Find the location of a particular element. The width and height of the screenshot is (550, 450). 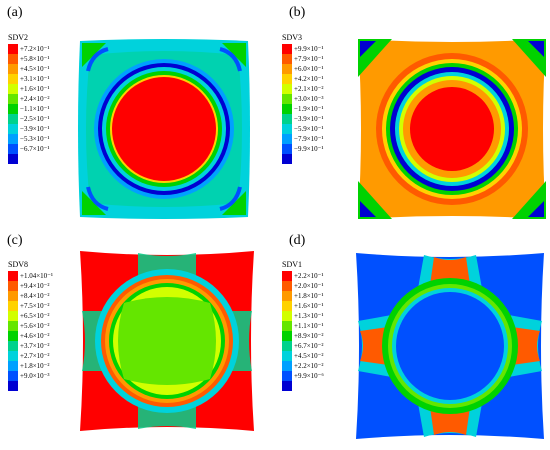

legend-tick-label: +2.0×10⁻¹ is located at coordinates (309, 286).